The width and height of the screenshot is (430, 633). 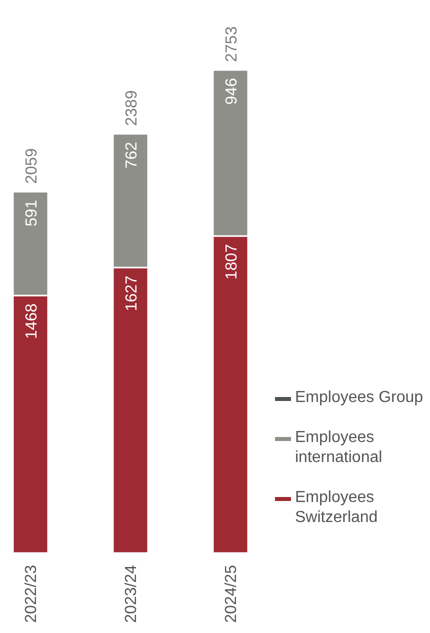 I want to click on x-tick-label: 2022/23, so click(x=31, y=593).